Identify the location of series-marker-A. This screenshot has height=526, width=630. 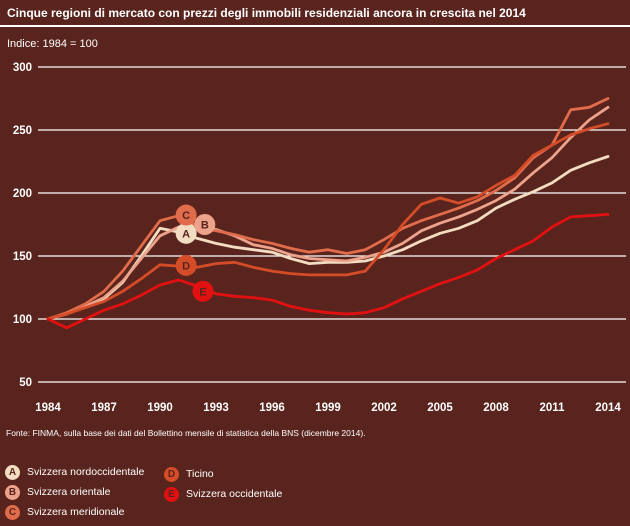
(186, 233).